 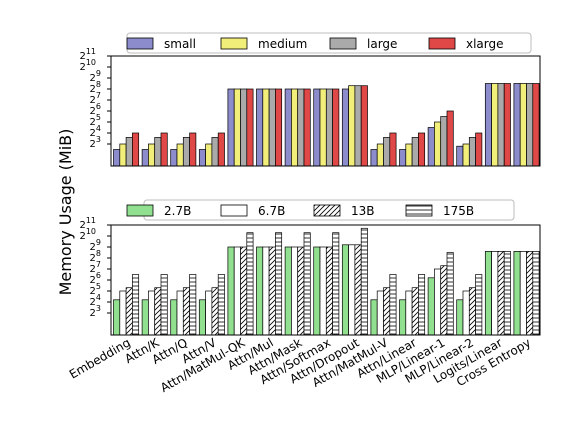 What do you see at coordinates (317, 291) in the screenshot?
I see `bar-2.7B-Attn/Softmax` at bounding box center [317, 291].